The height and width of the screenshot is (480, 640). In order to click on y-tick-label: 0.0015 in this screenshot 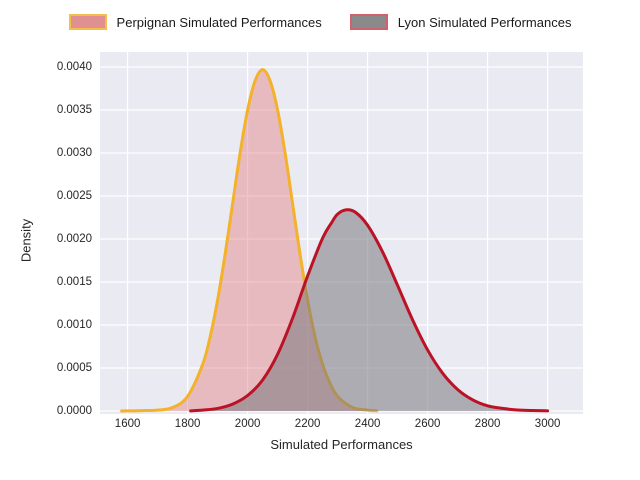, I will do `click(74, 282)`.